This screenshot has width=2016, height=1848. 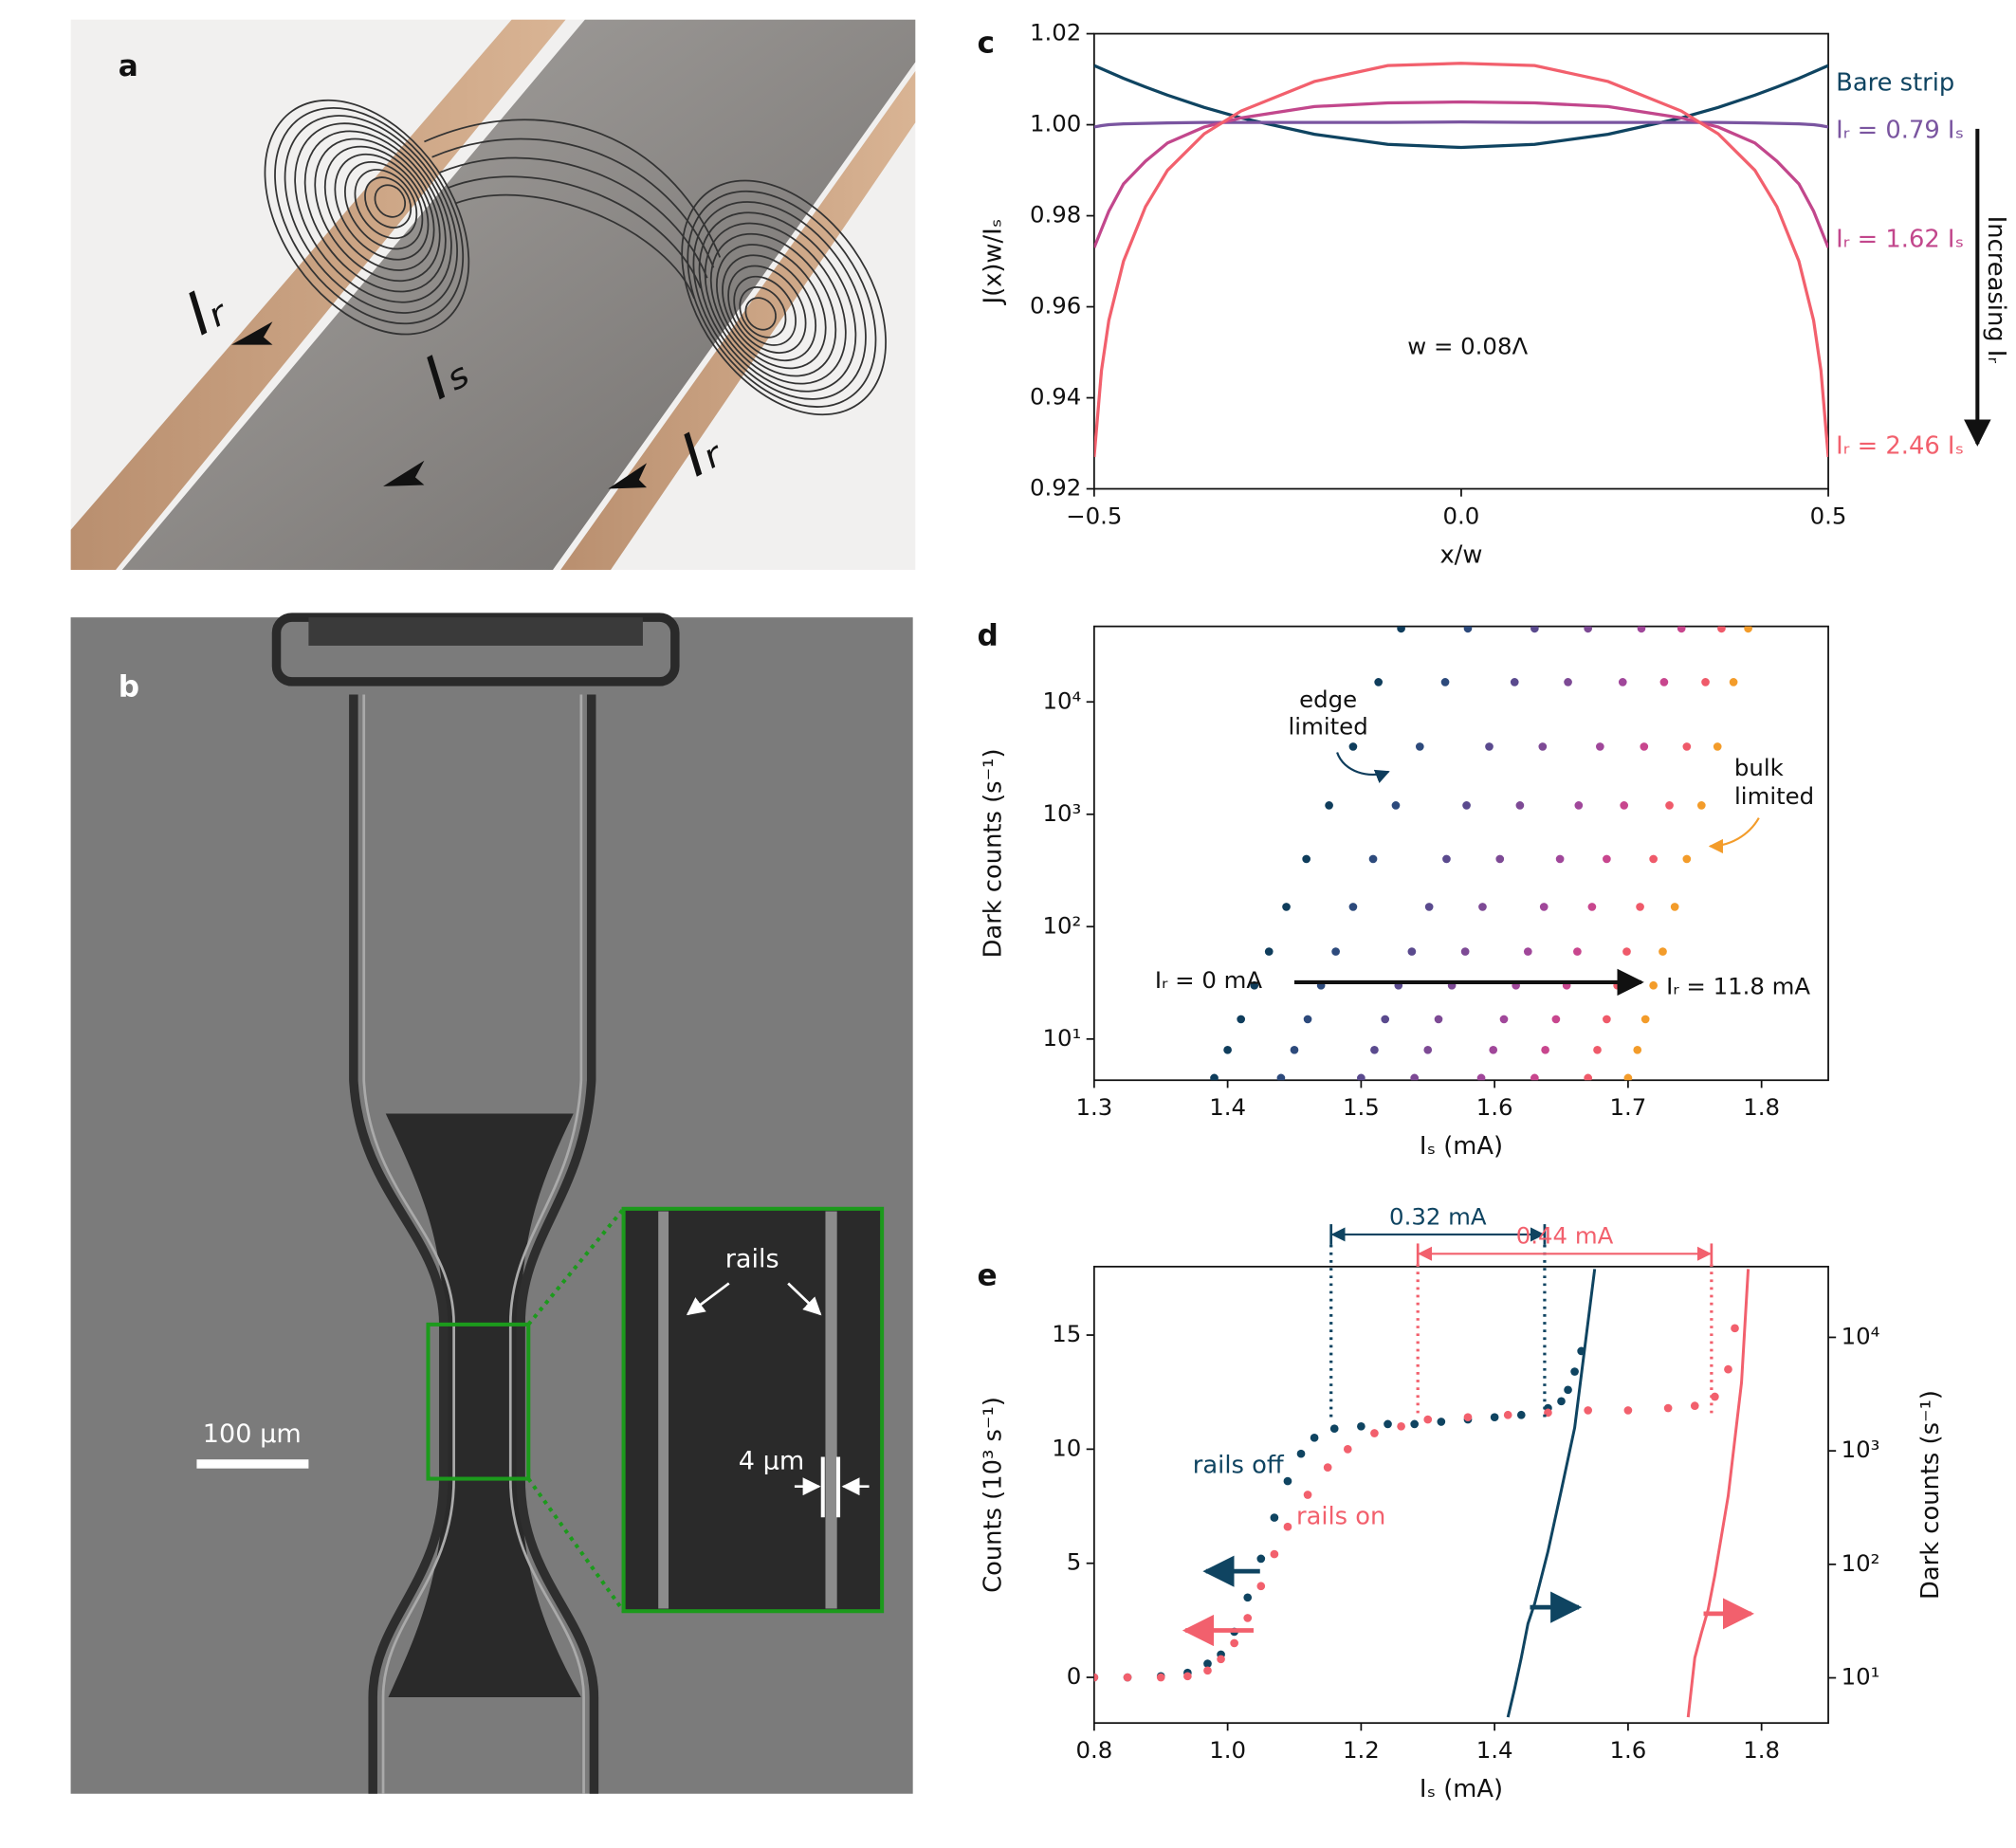 What do you see at coordinates (628, 476) in the screenshot?
I see `current-arrow` at bounding box center [628, 476].